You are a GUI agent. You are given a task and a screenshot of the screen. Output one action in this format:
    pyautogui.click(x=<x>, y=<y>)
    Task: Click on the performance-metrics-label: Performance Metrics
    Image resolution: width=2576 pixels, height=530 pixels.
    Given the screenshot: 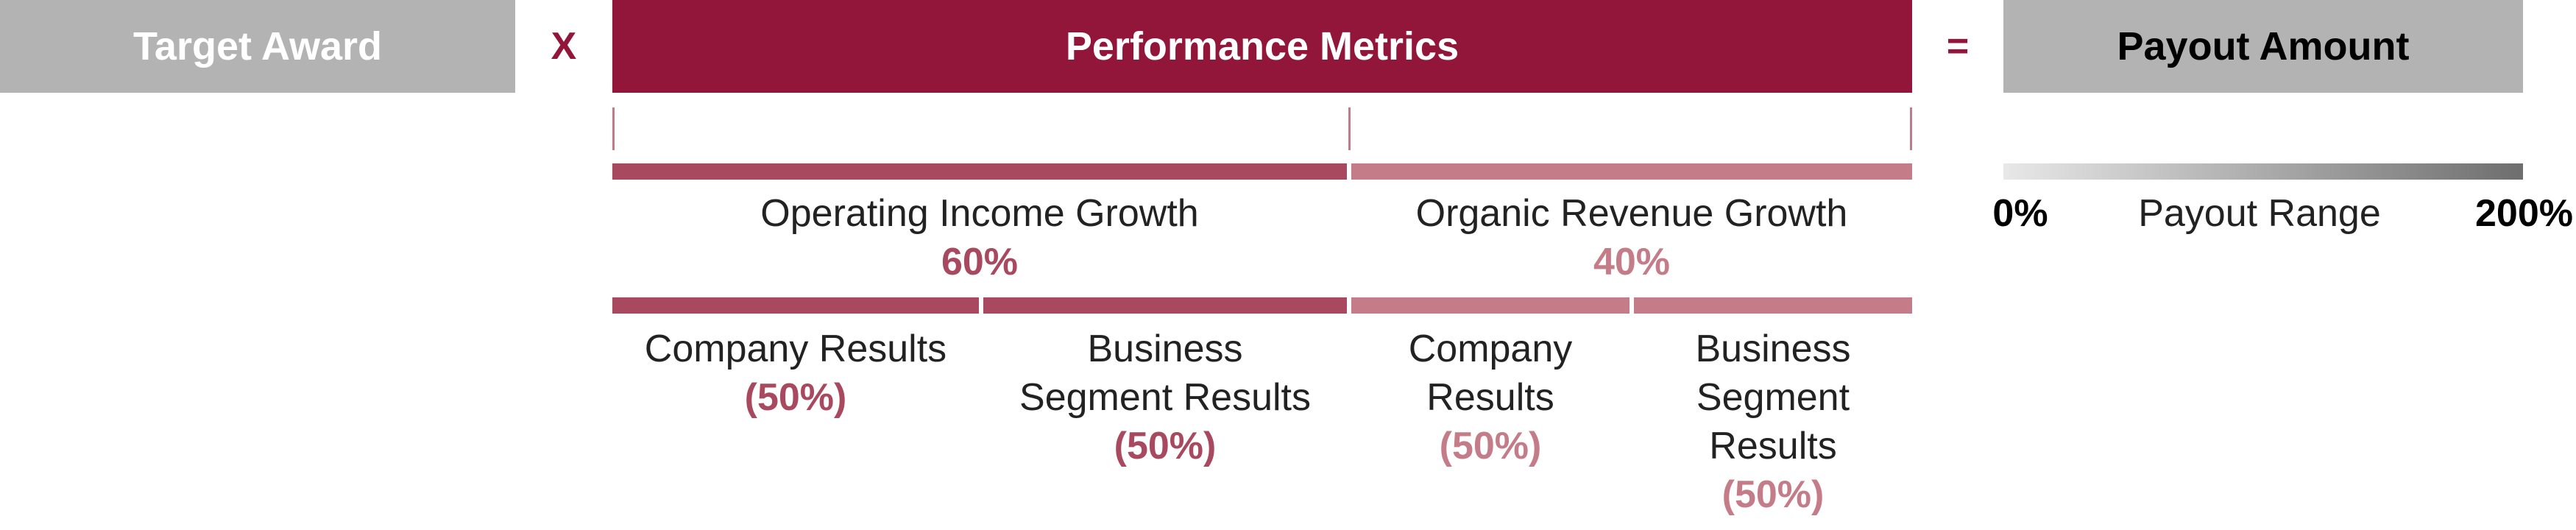 What is the action you would take?
    pyautogui.click(x=1262, y=46)
    